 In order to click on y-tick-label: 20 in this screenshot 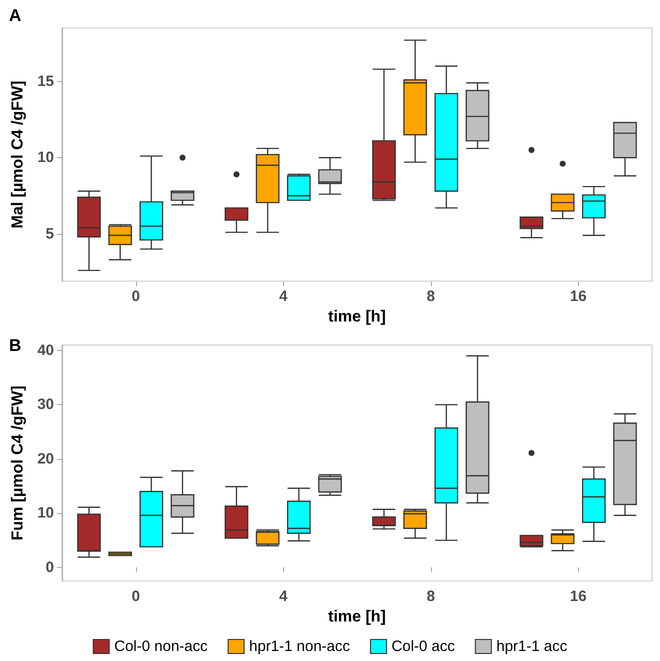, I will do `click(45, 459)`.